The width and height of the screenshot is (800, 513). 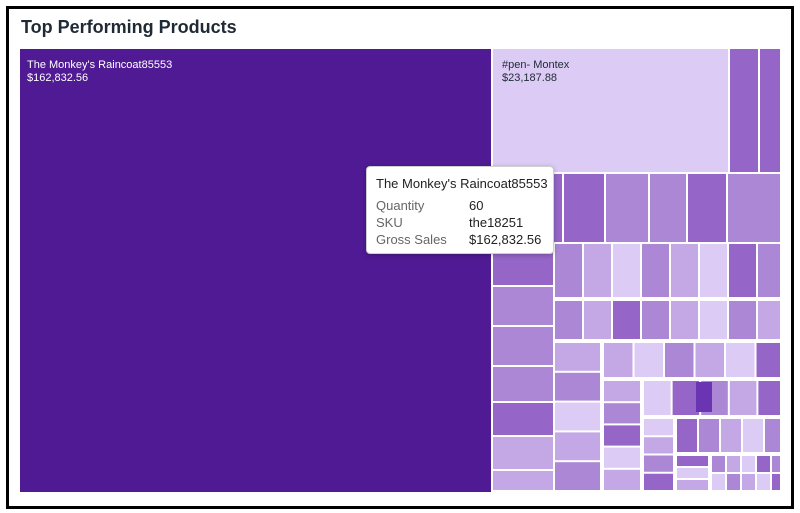 What do you see at coordinates (411, 239) in the screenshot?
I see `tooltip-key: Gross Sales` at bounding box center [411, 239].